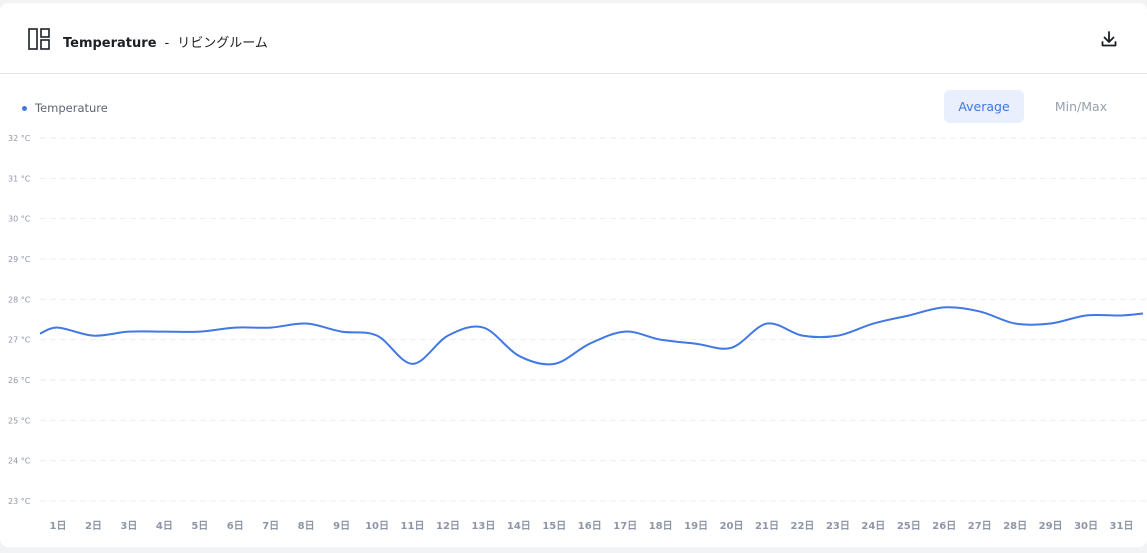 The image size is (1147, 553). What do you see at coordinates (341, 526) in the screenshot?
I see `x-tick-label: 9日` at bounding box center [341, 526].